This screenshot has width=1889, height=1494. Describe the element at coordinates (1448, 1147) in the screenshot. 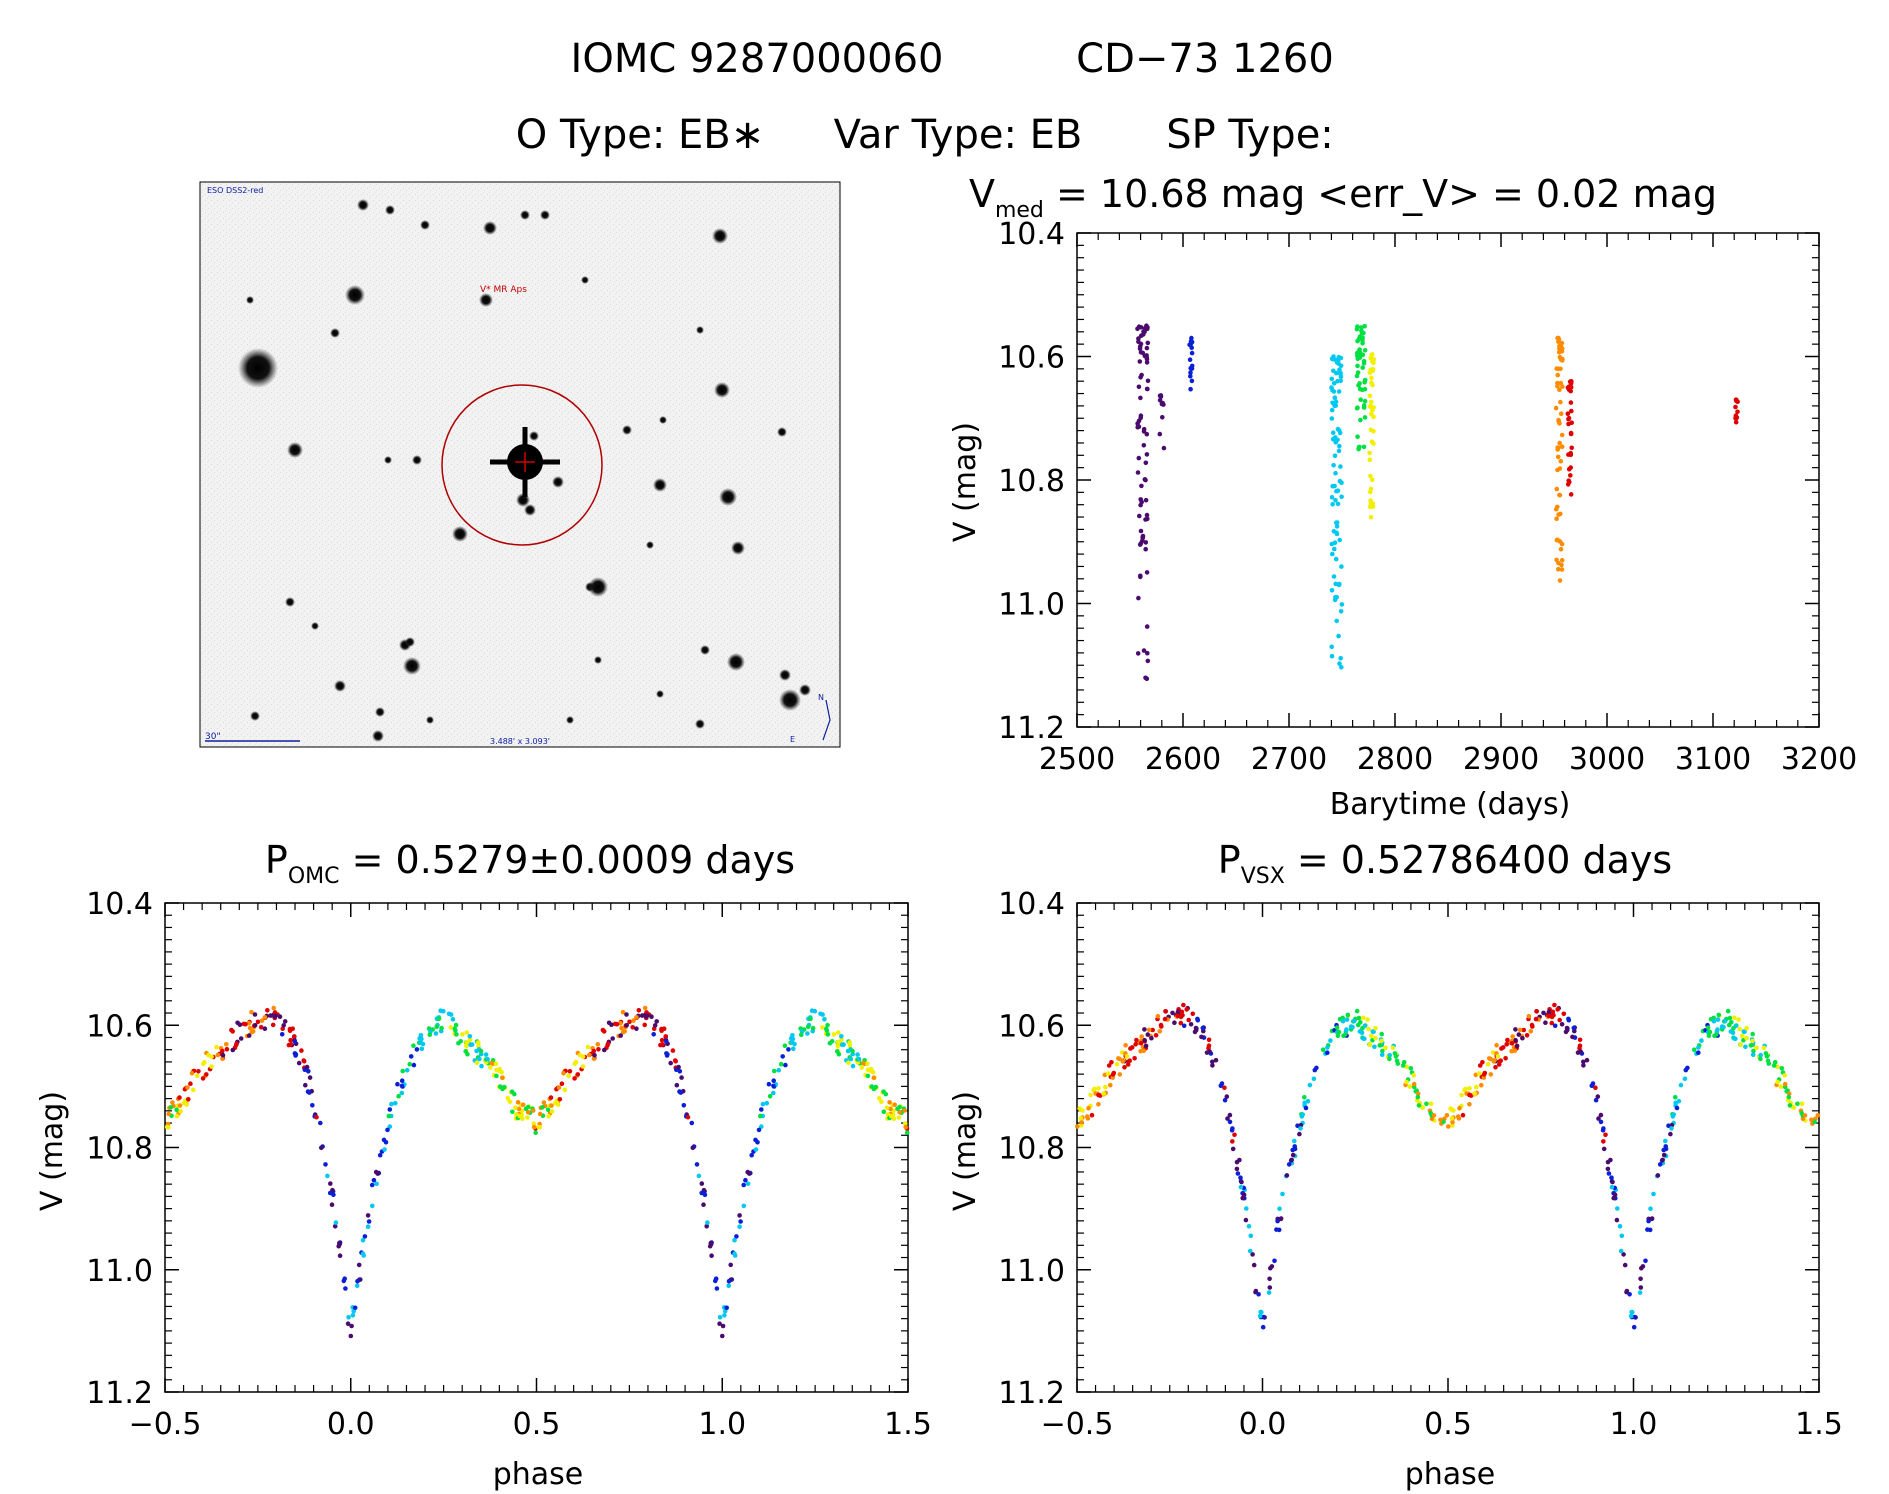

I see `plot-frame` at that location.